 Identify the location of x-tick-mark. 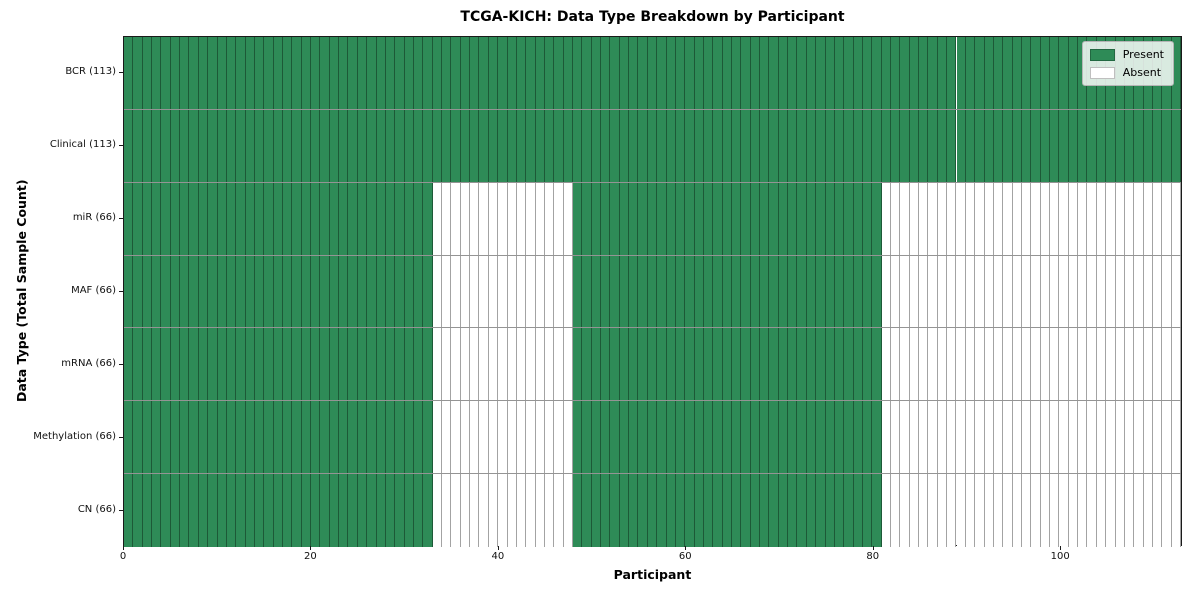
(498, 548).